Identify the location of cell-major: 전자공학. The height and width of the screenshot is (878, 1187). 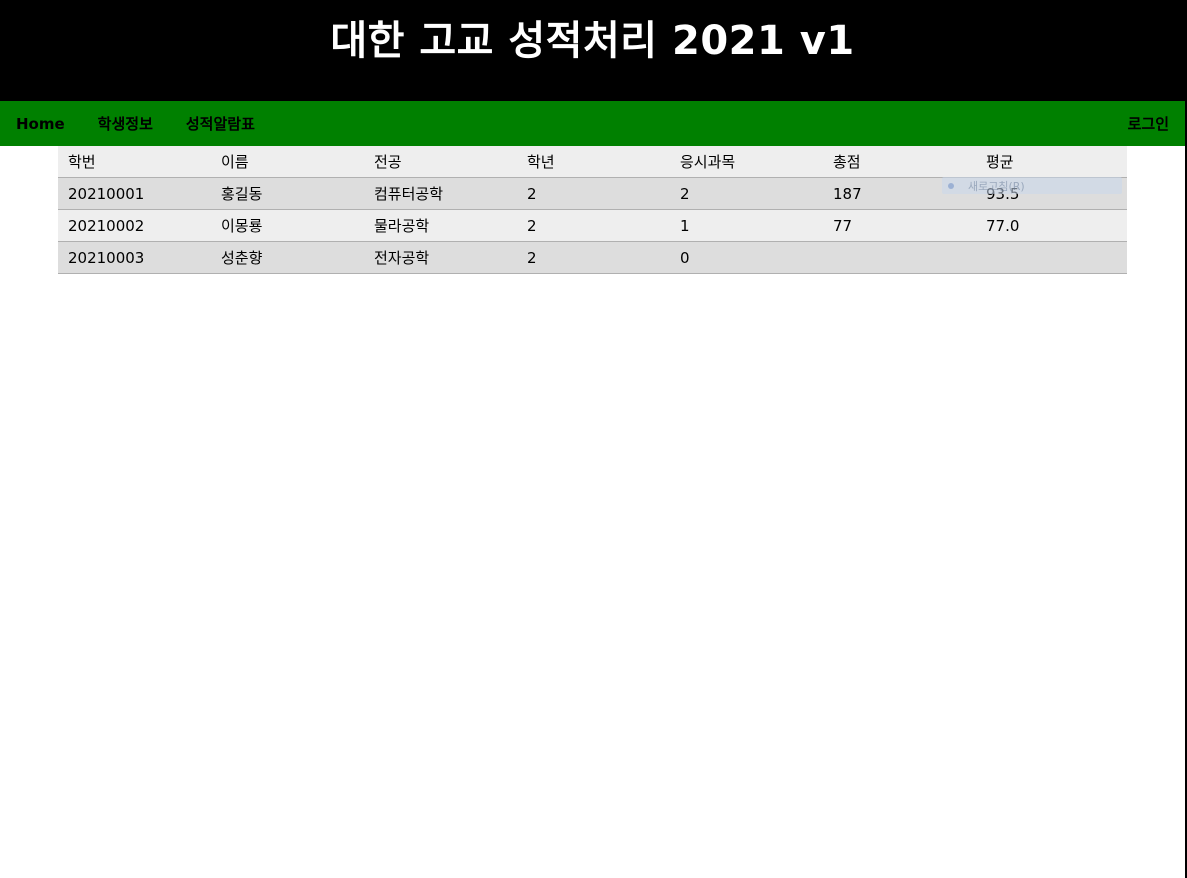
(440, 257).